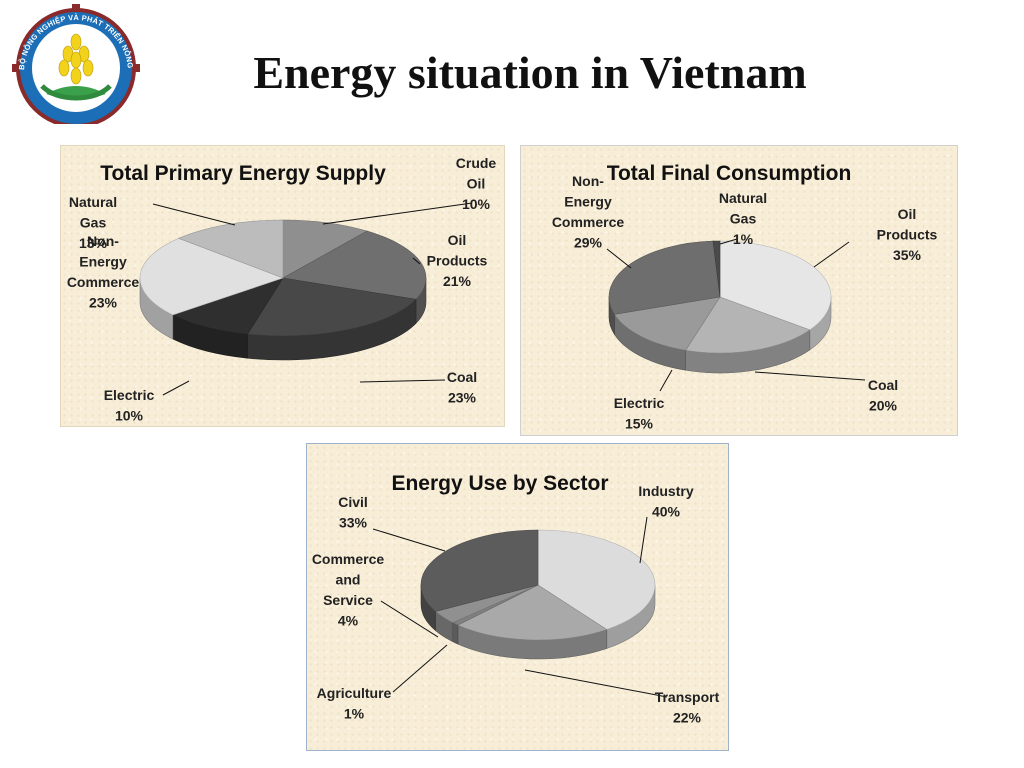  I want to click on data-label-industry: Industry 40%, so click(665, 501).